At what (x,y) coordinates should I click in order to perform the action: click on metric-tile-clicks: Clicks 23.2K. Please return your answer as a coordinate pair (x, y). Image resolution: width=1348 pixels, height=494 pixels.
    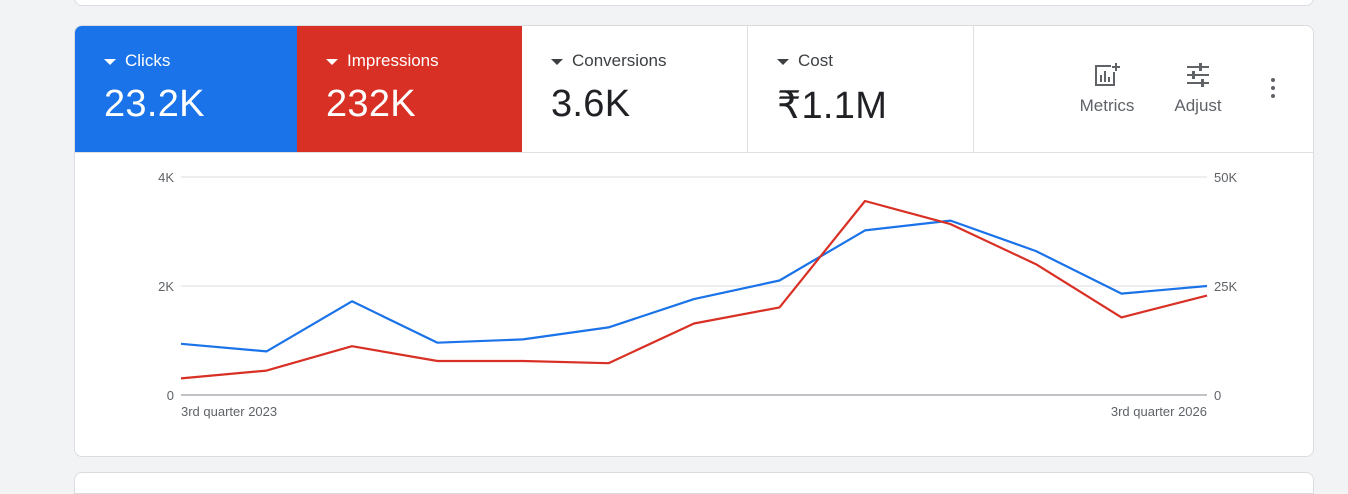
    Looking at the image, I should click on (186, 89).